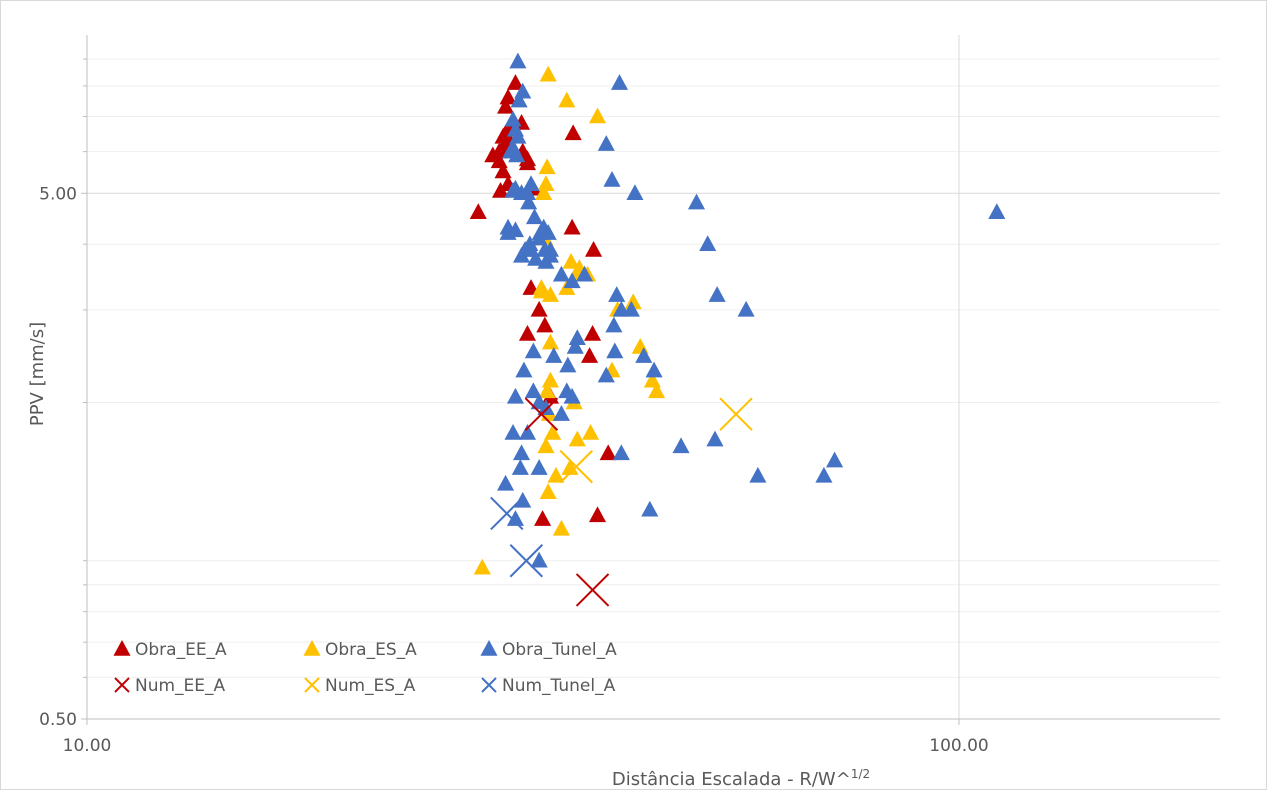 The height and width of the screenshot is (791, 1267). Describe the element at coordinates (58, 720) in the screenshot. I see `y-tick-label: 0.50` at that location.